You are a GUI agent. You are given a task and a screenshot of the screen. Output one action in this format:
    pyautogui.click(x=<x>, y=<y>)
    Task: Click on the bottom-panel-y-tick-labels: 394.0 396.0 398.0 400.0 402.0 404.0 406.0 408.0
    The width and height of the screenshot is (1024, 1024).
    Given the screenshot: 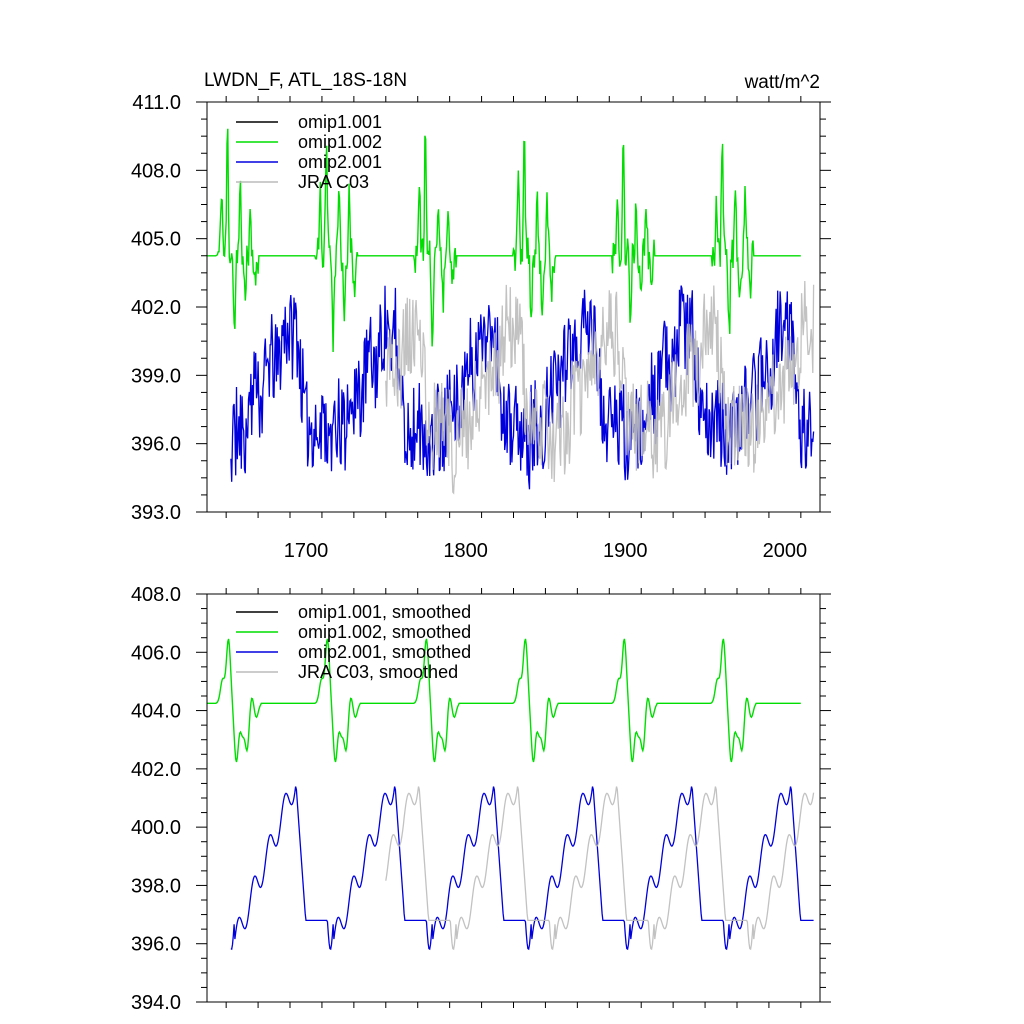 What is the action you would take?
    pyautogui.click(x=156, y=799)
    